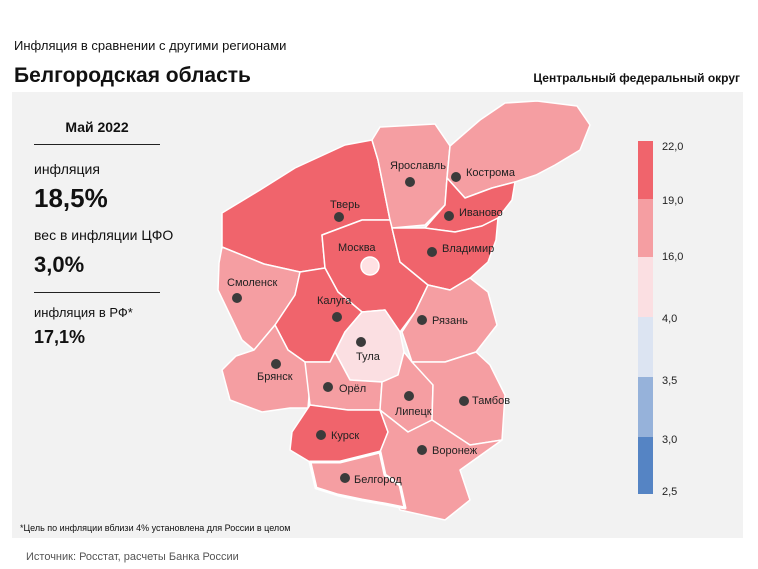 The image size is (758, 569). I want to click on label-lipetsk: Липецк, so click(413, 412).